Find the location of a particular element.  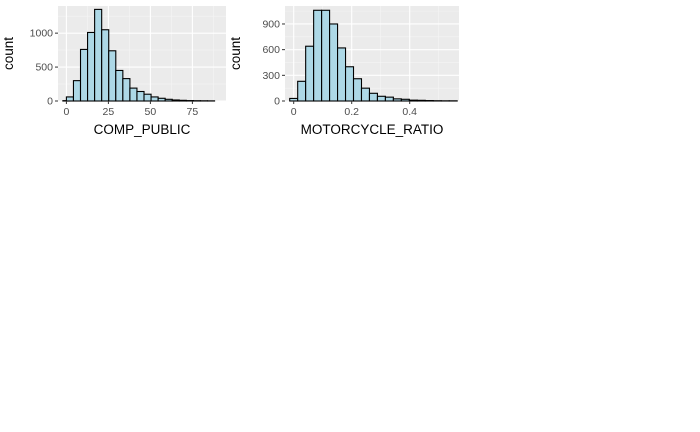

histogram-comp-public: 0 500 1000 0 25 50 75 COMP_PUBLIC count is located at coordinates (113, 71).